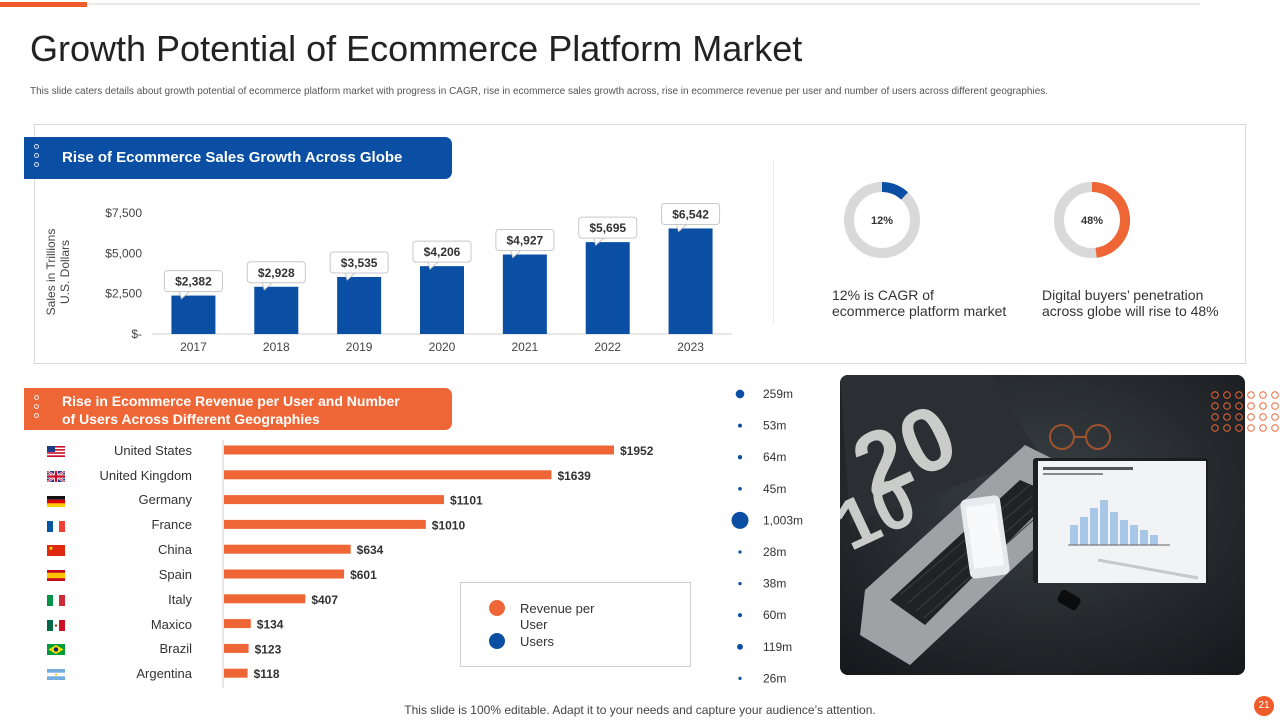  I want to click on users-bubble-chart: 259m 53m 64m 45m 1,003m 28m 38m 60m 119m 26m, so click(767, 536).